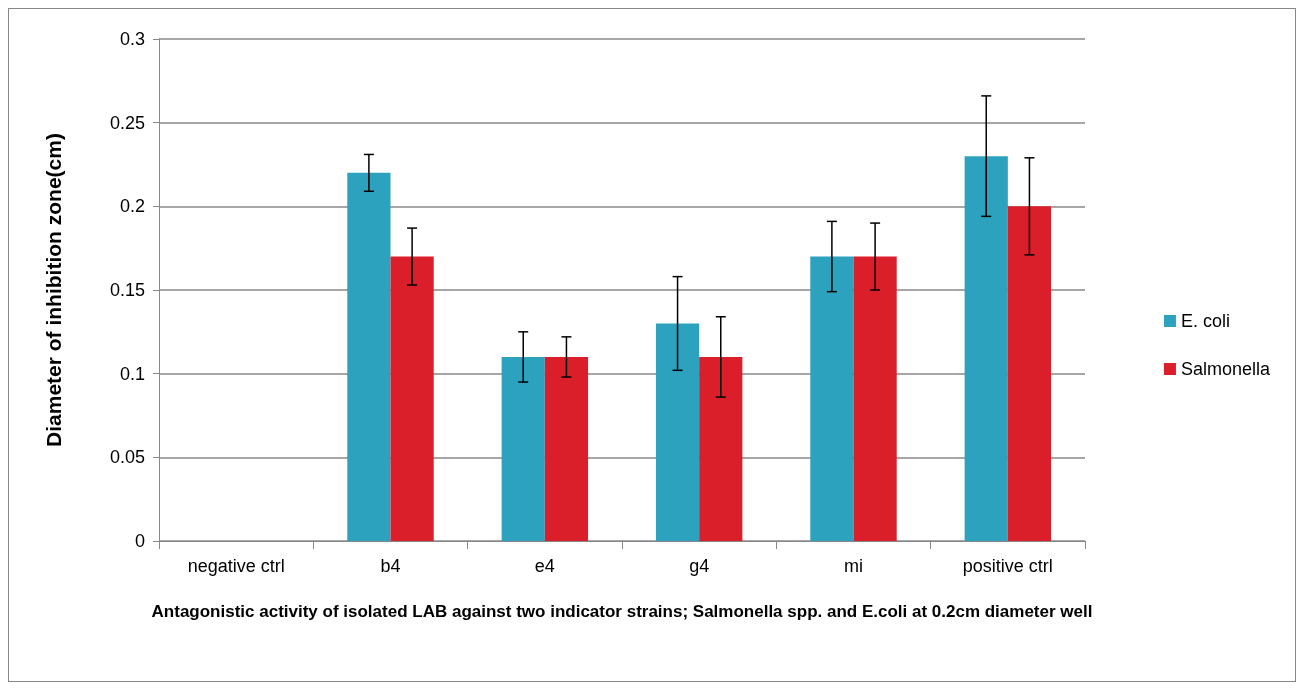 The width and height of the screenshot is (1306, 692). I want to click on y-axis-title: Diameter of inhibition zone(cm), so click(53, 290).